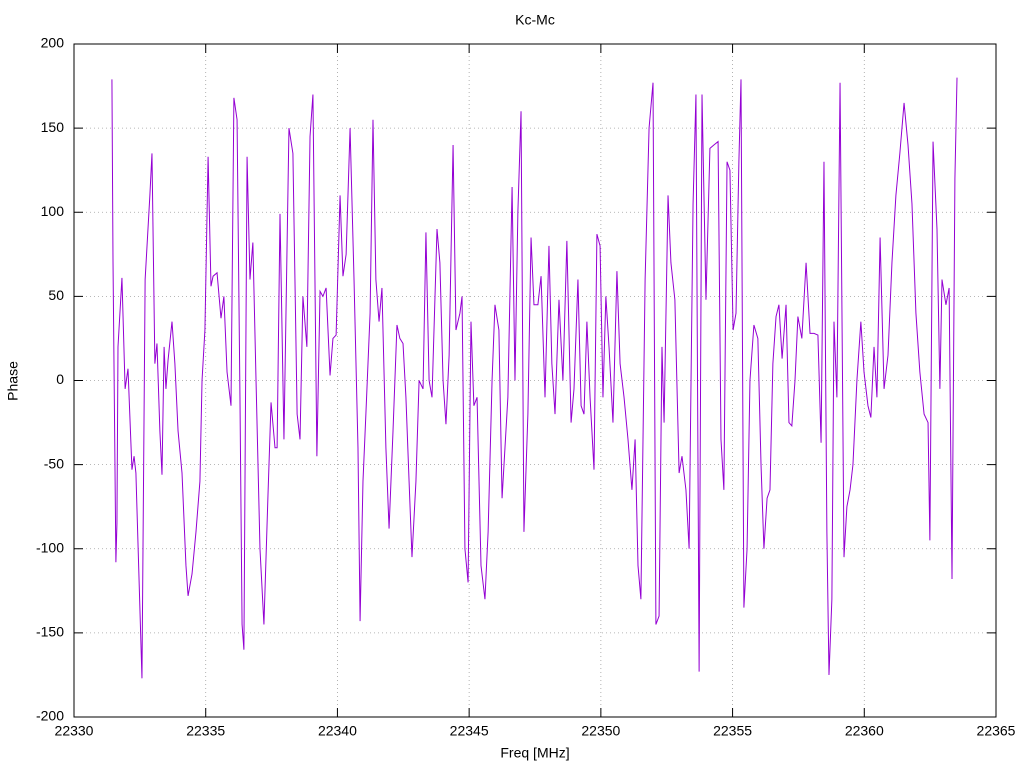 Image resolution: width=1024 pixels, height=773 pixels. What do you see at coordinates (13, 381) in the screenshot?
I see `y-axis-label: Phase` at bounding box center [13, 381].